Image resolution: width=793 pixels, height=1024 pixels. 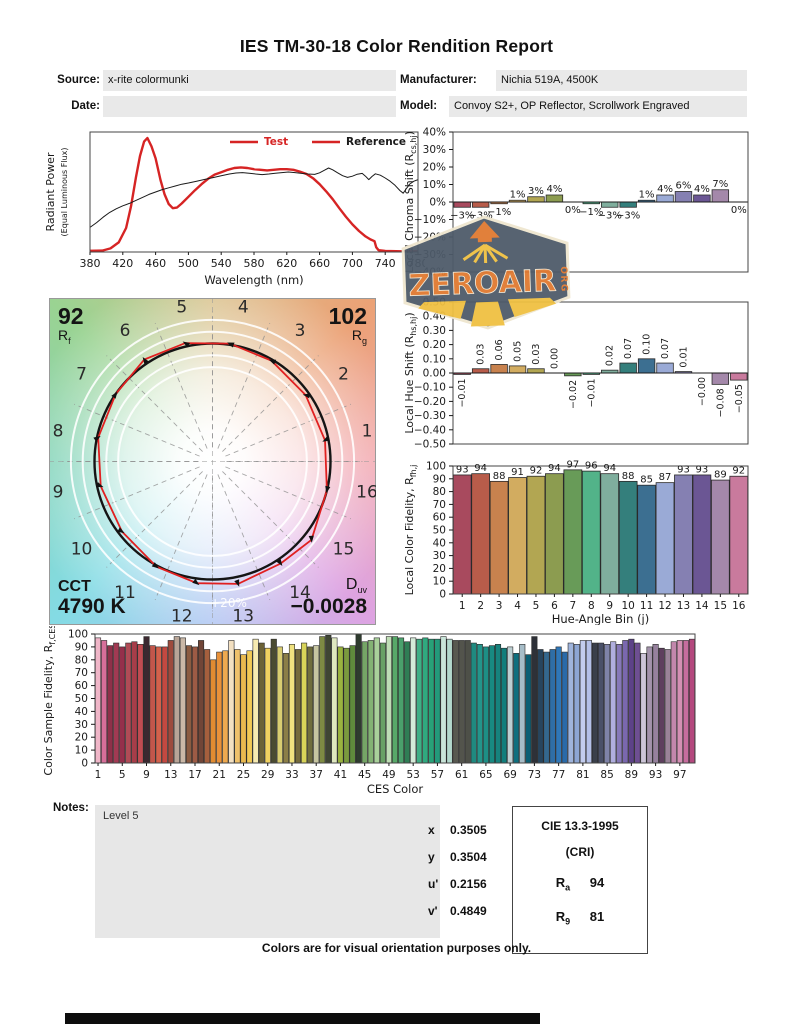 What do you see at coordinates (121, 816) in the screenshot?
I see `notes-text: Level 5` at bounding box center [121, 816].